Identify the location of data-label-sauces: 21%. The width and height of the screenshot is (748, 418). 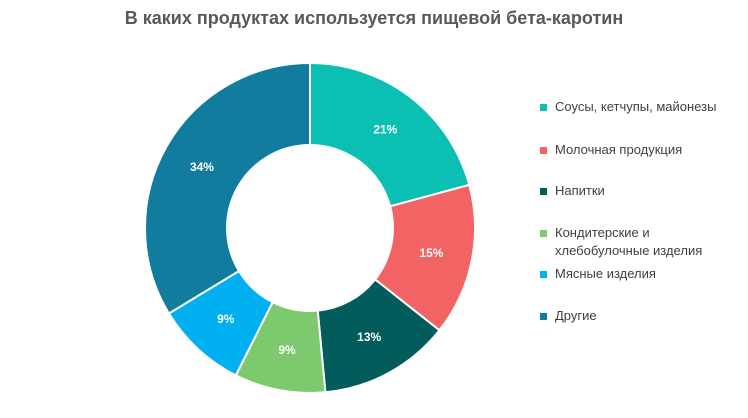
(385, 130).